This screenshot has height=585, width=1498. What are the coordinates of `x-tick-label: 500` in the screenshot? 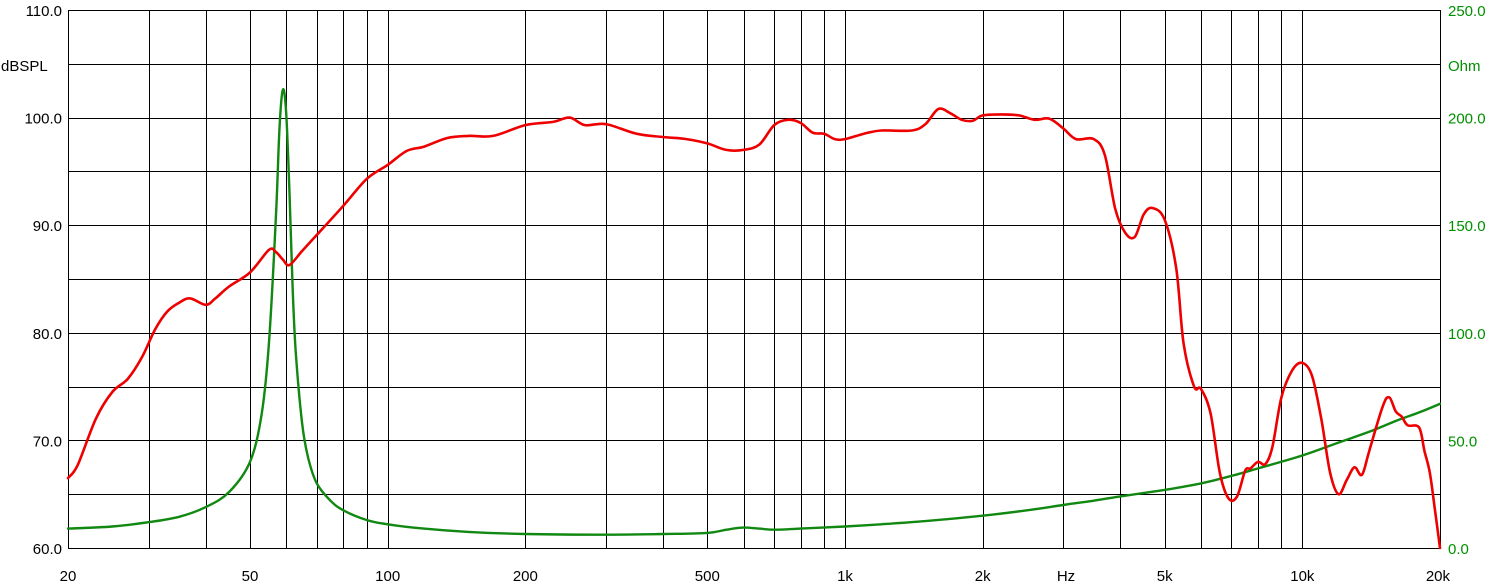 It's located at (707, 576).